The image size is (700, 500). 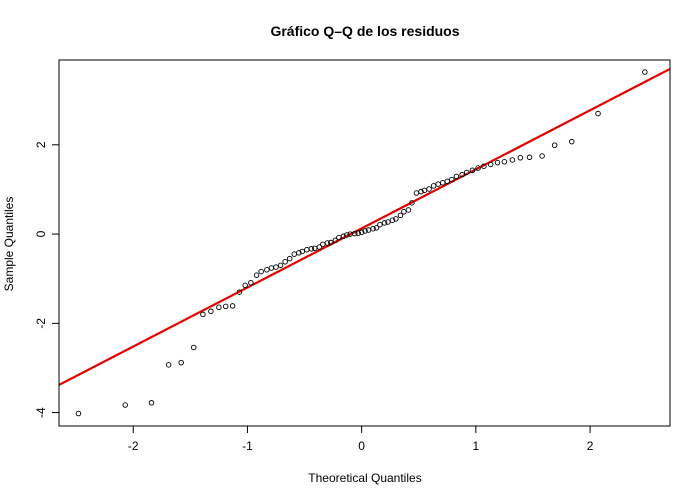 I want to click on x-axis-label: Theoretical Quantiles, so click(x=364, y=478).